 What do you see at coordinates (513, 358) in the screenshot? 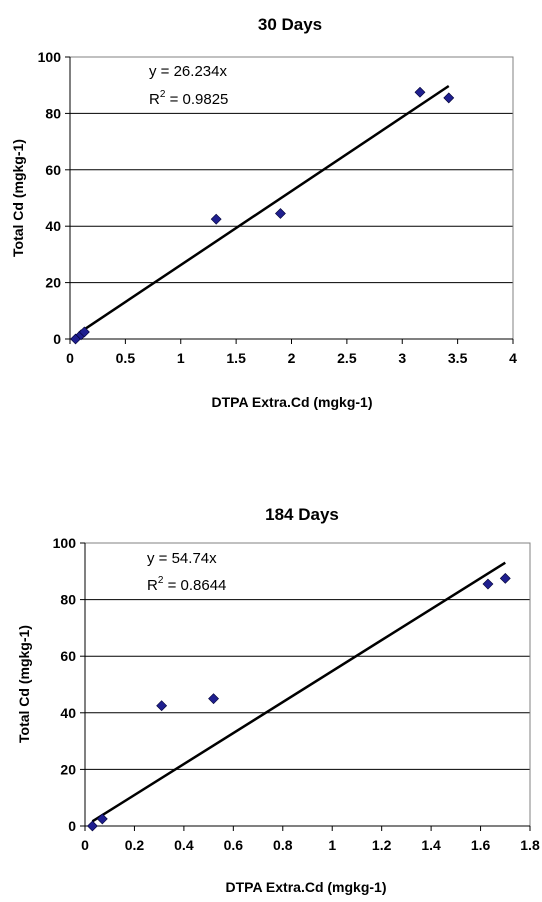
I see `x-tick-label: 4` at bounding box center [513, 358].